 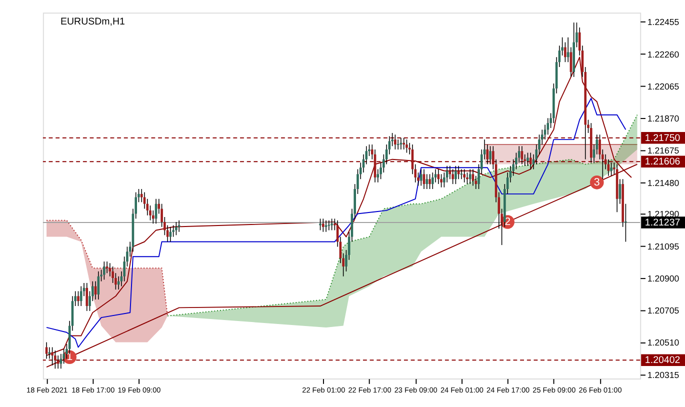 What do you see at coordinates (663, 119) in the screenshot?
I see `y-tick-label: 1.21870` at bounding box center [663, 119].